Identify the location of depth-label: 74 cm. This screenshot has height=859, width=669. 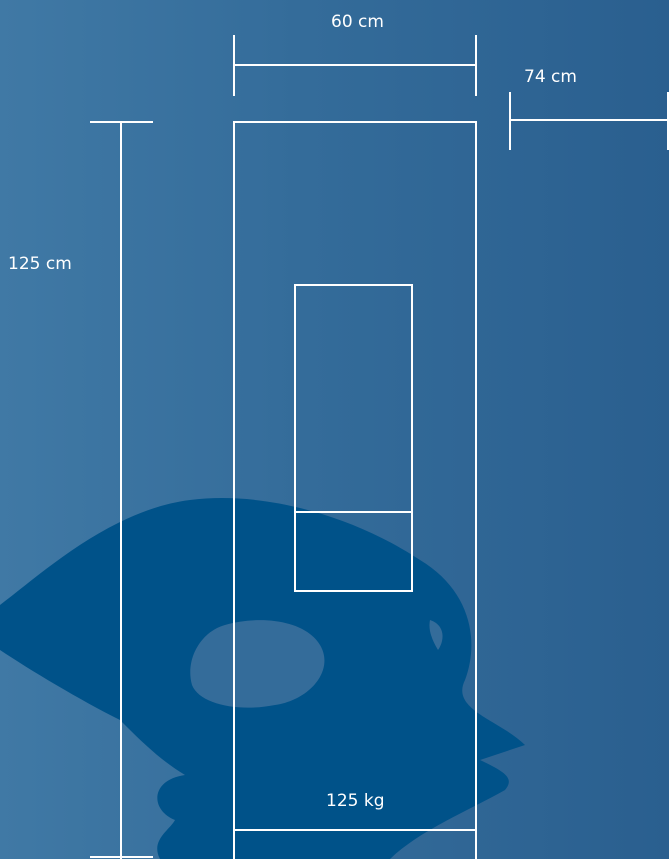
(550, 77).